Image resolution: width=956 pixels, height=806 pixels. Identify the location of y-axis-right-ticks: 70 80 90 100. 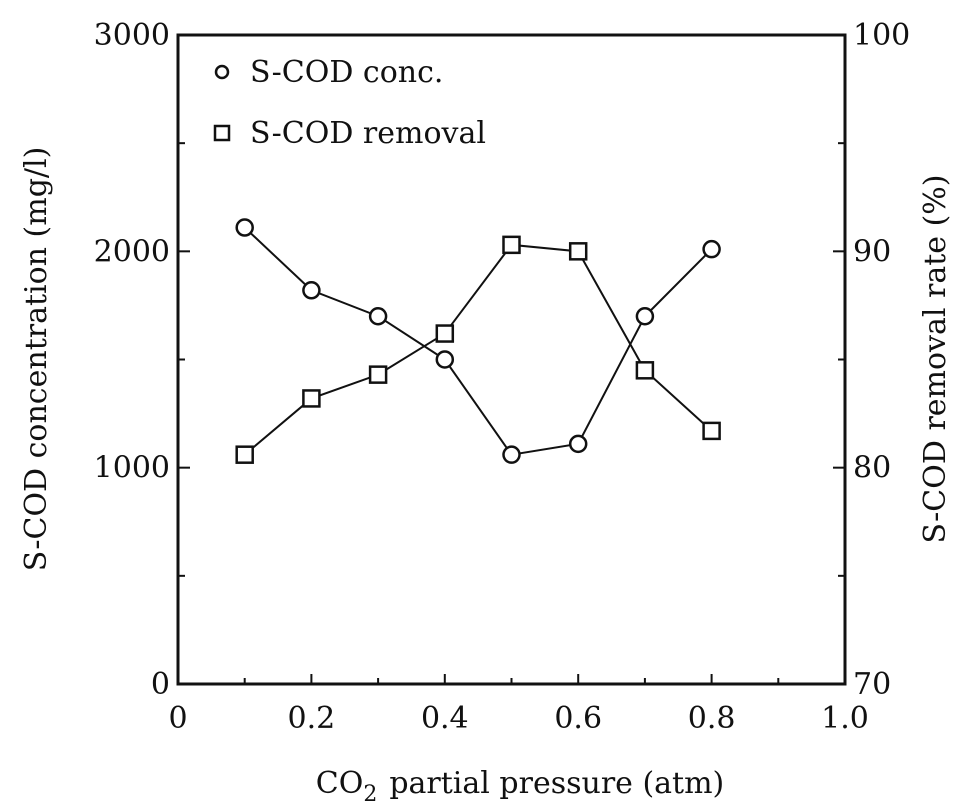
(871, 360).